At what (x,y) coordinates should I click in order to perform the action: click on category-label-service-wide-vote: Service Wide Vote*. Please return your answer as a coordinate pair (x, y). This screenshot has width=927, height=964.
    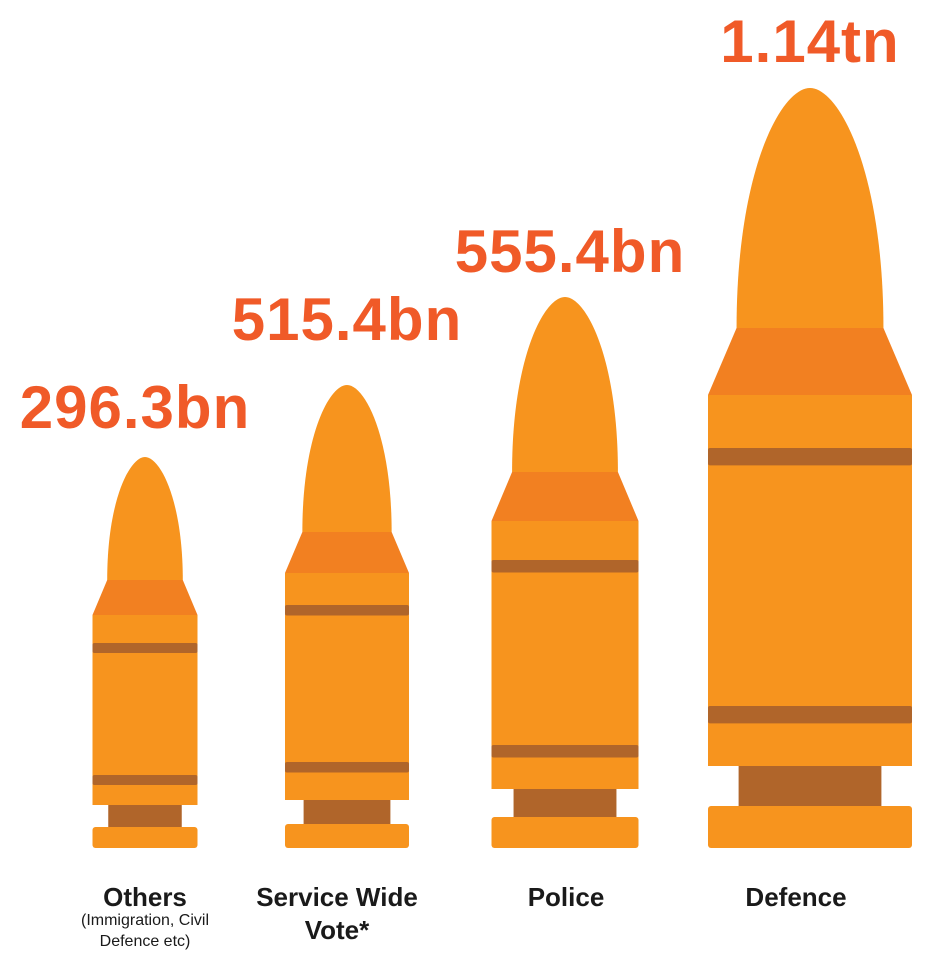
    Looking at the image, I should click on (337, 913).